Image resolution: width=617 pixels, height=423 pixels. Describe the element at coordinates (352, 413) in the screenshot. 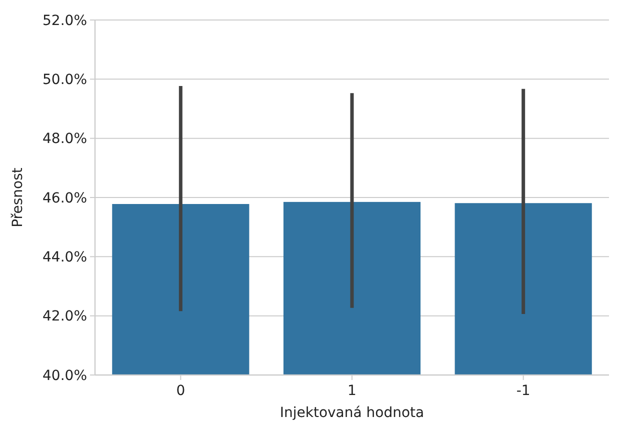

I see `x-axis-title: Injektovaná hodnota` at that location.